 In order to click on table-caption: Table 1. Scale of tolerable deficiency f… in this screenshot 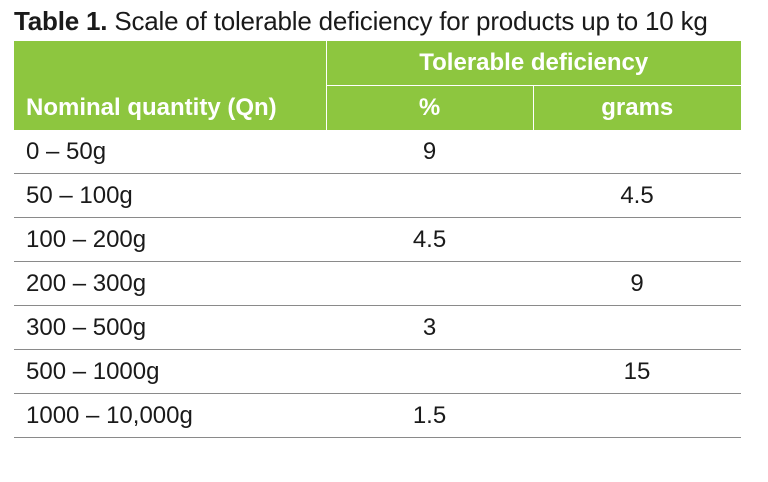, I will do `click(361, 21)`.